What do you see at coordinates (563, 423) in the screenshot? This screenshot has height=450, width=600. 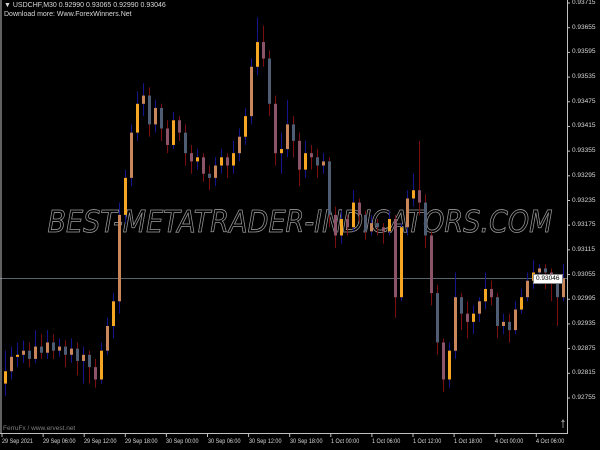 I see `scroll-icon` at bounding box center [563, 423].